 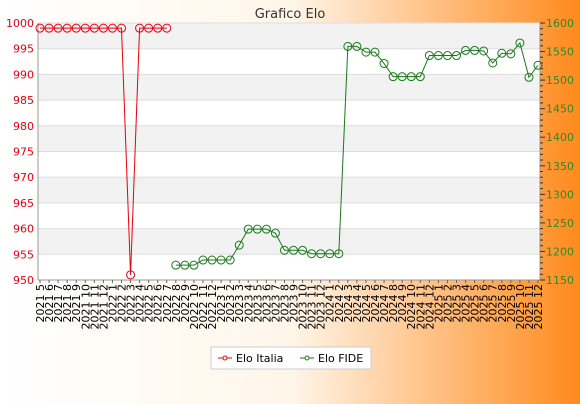 I want to click on right-tick-label: 1200, so click(x=560, y=251).